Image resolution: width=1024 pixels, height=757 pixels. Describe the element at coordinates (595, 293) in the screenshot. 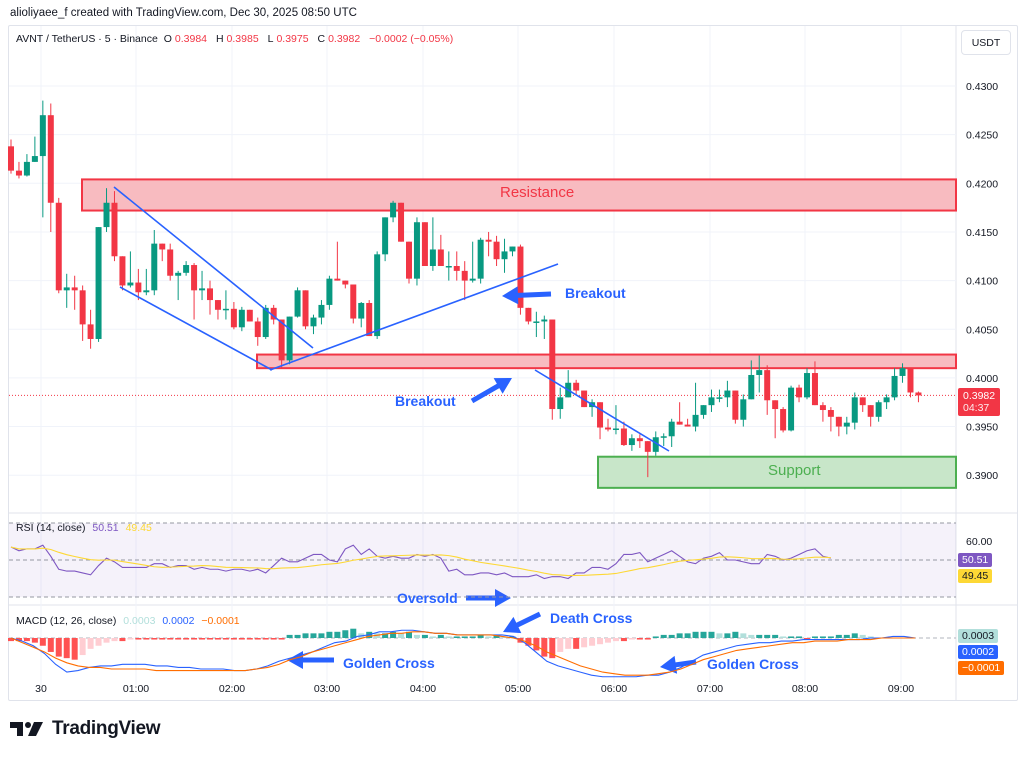

I see `breakout-label-upper: Breakout` at that location.